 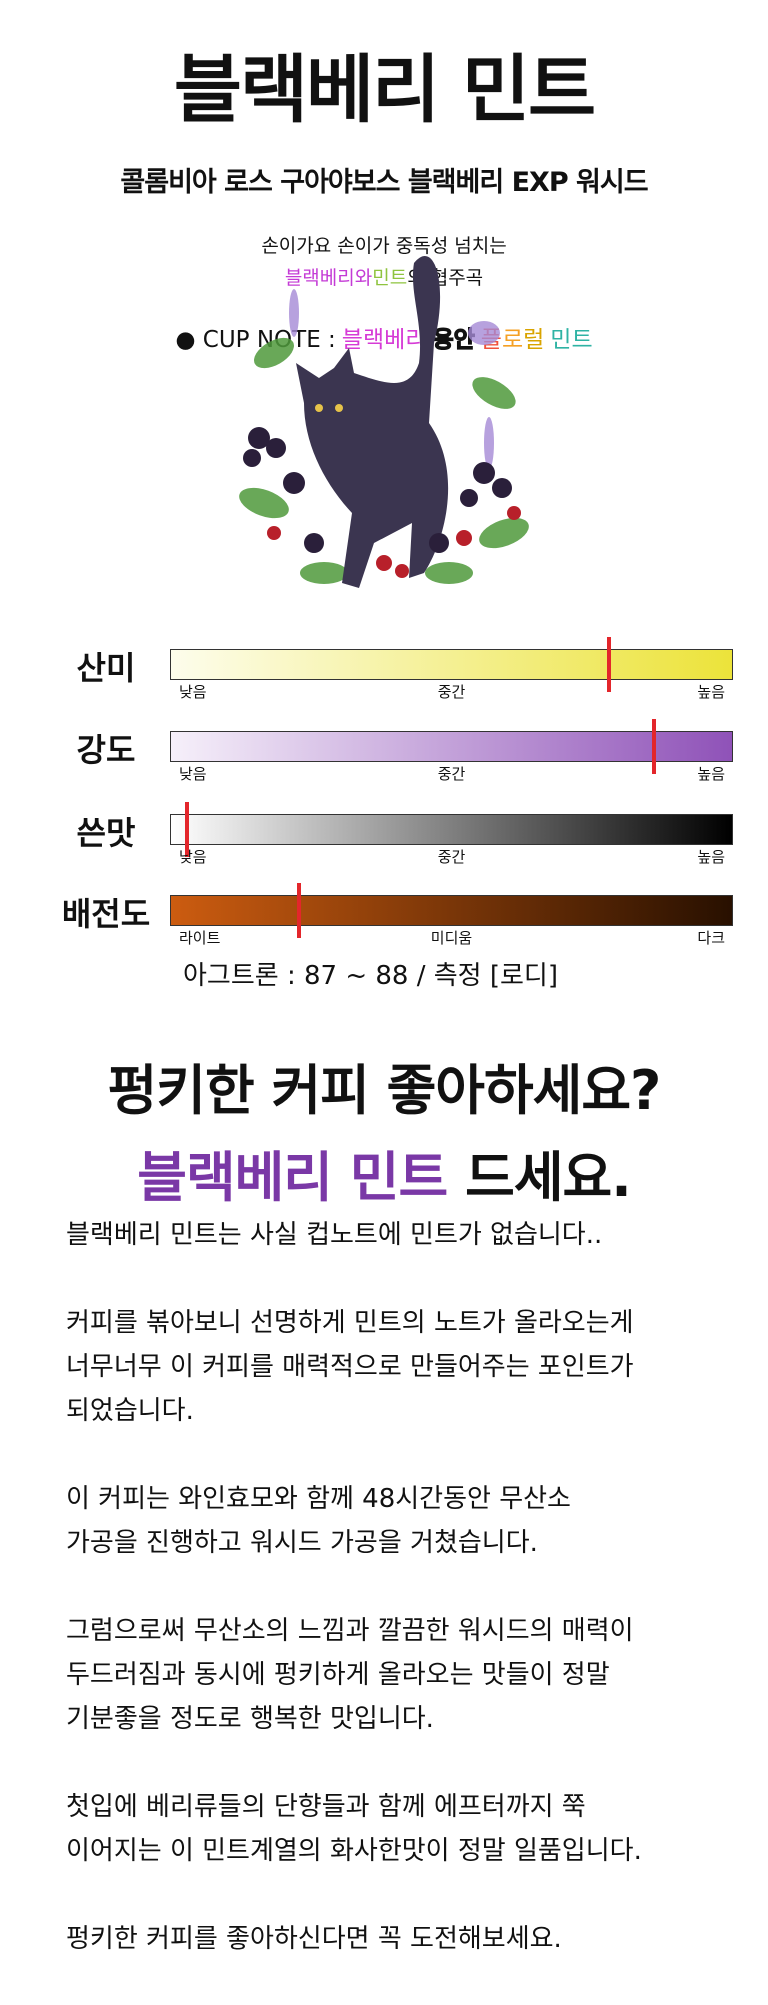 I want to click on gauge-label: 강도, so click(x=106, y=750).